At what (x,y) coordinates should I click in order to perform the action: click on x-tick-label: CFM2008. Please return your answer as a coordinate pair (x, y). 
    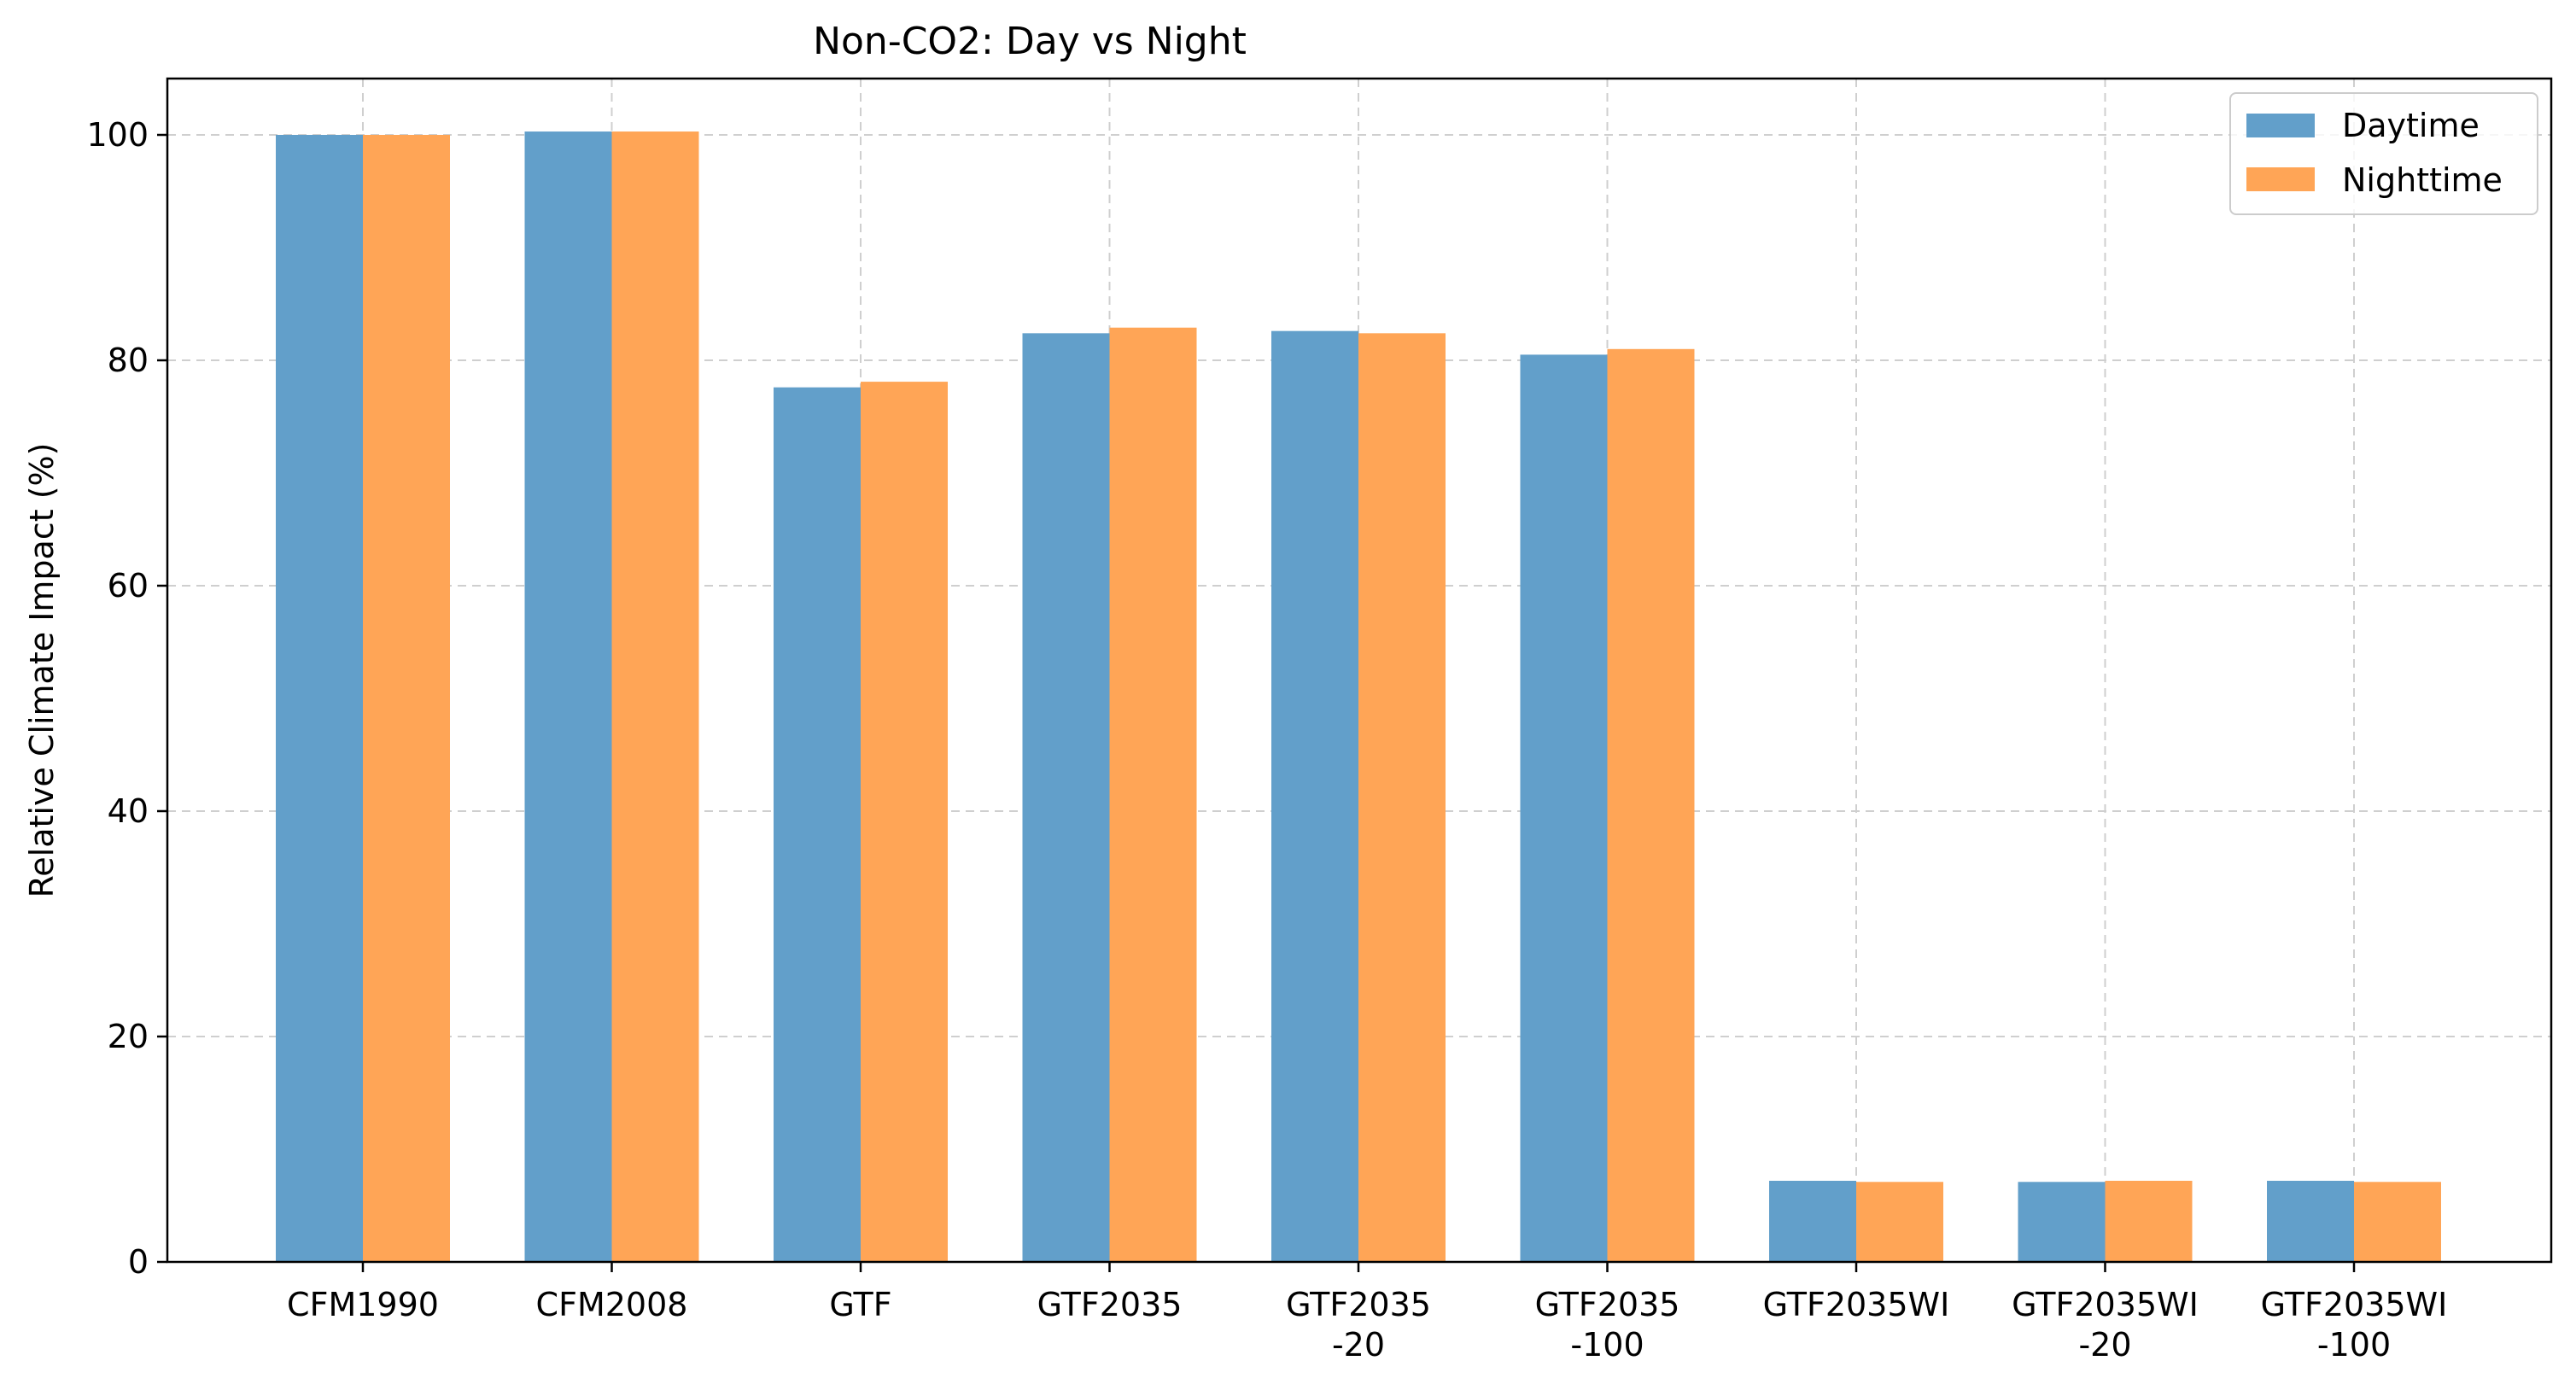
    Looking at the image, I should click on (612, 1304).